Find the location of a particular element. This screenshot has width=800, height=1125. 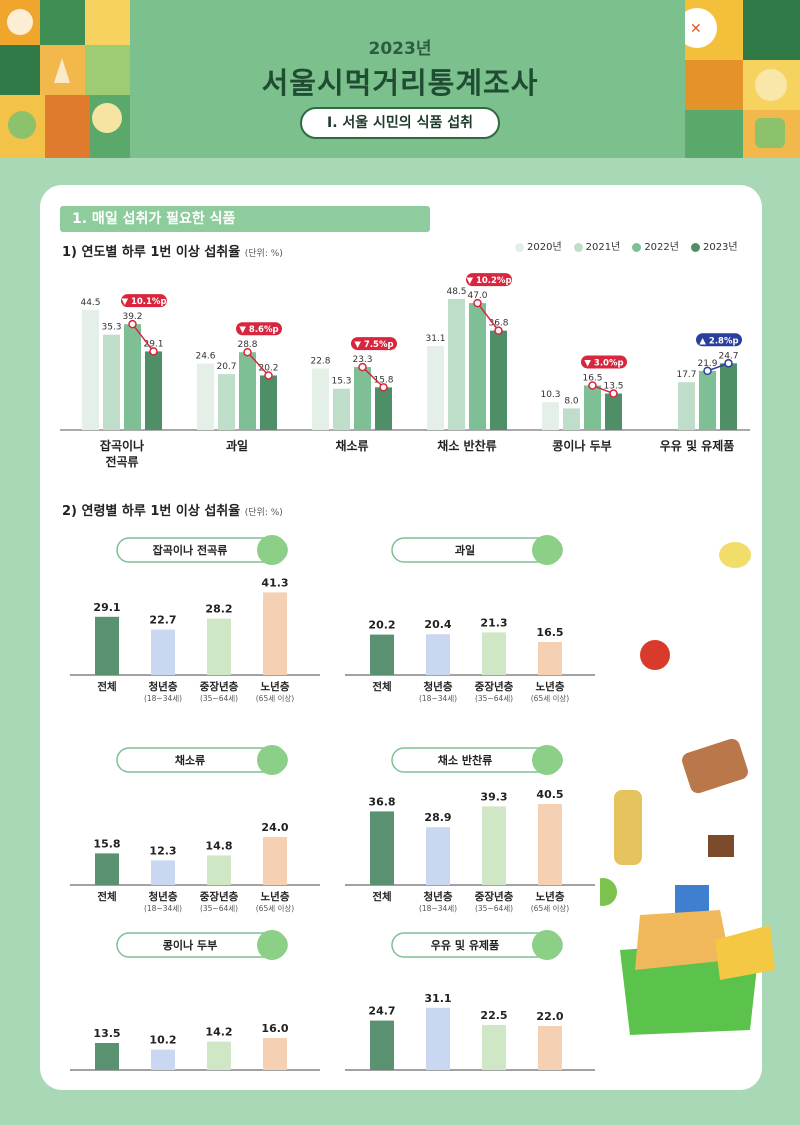

food-illustration is located at coordinates (687, 788).